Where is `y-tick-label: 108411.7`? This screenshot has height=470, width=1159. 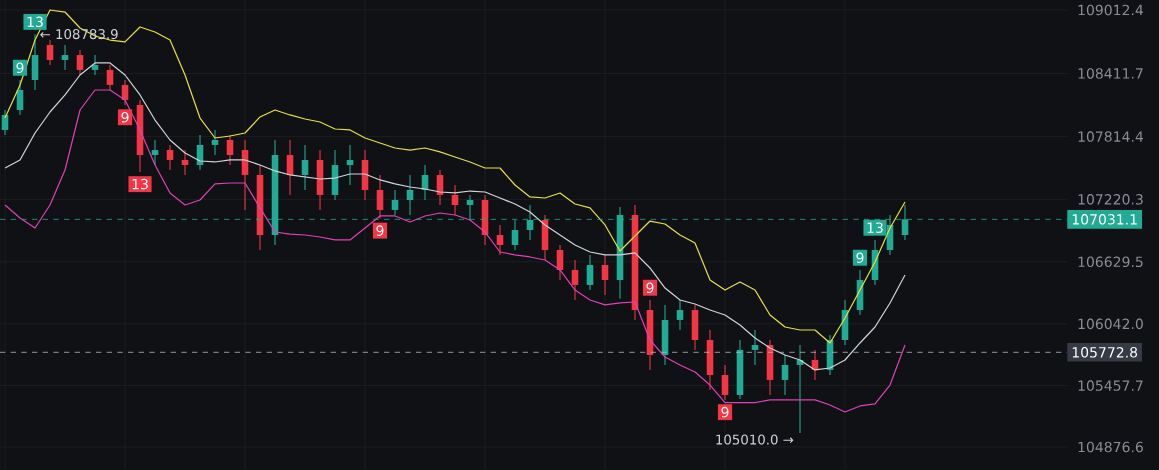 y-tick-label: 108411.7 is located at coordinates (1110, 73).